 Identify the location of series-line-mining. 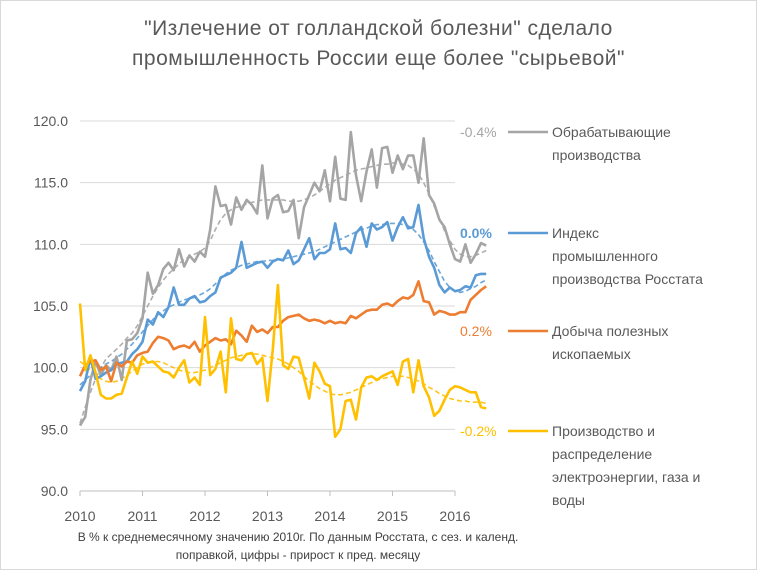
(282, 331).